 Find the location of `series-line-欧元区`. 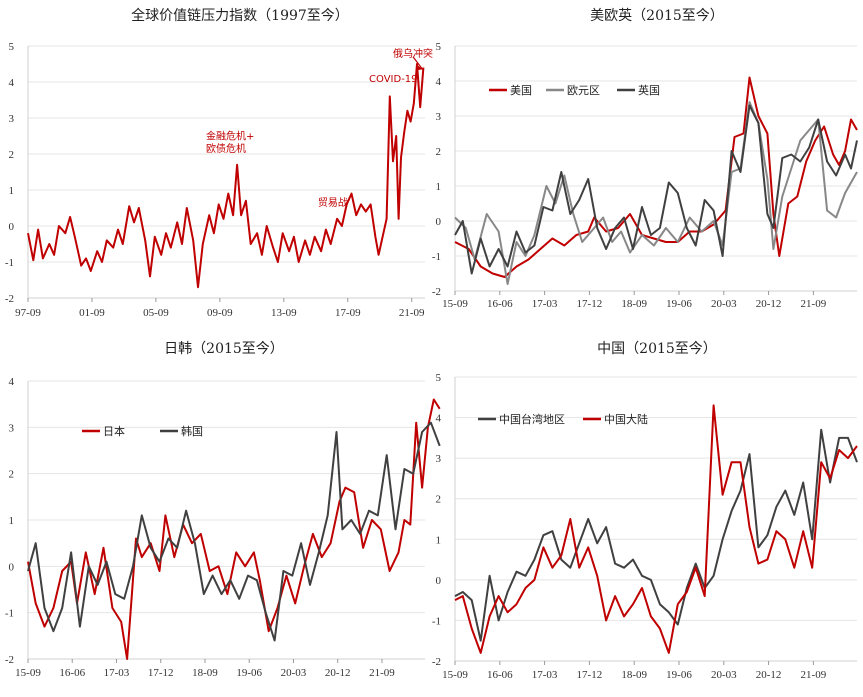

series-line-欧元区 is located at coordinates (656, 193).